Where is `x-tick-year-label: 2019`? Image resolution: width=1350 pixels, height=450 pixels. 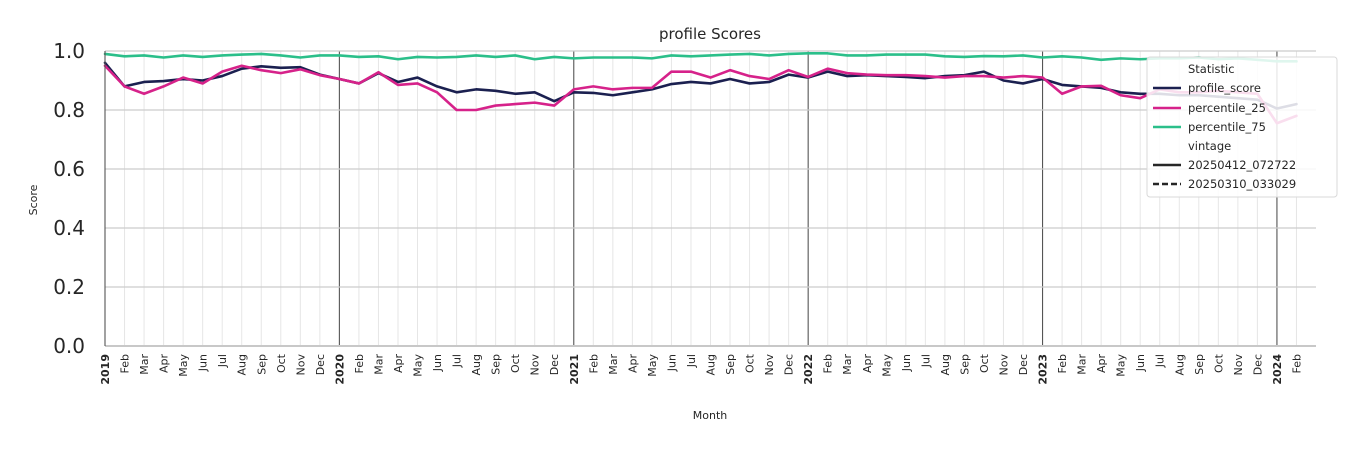 x-tick-year-label: 2019 is located at coordinates (105, 369).